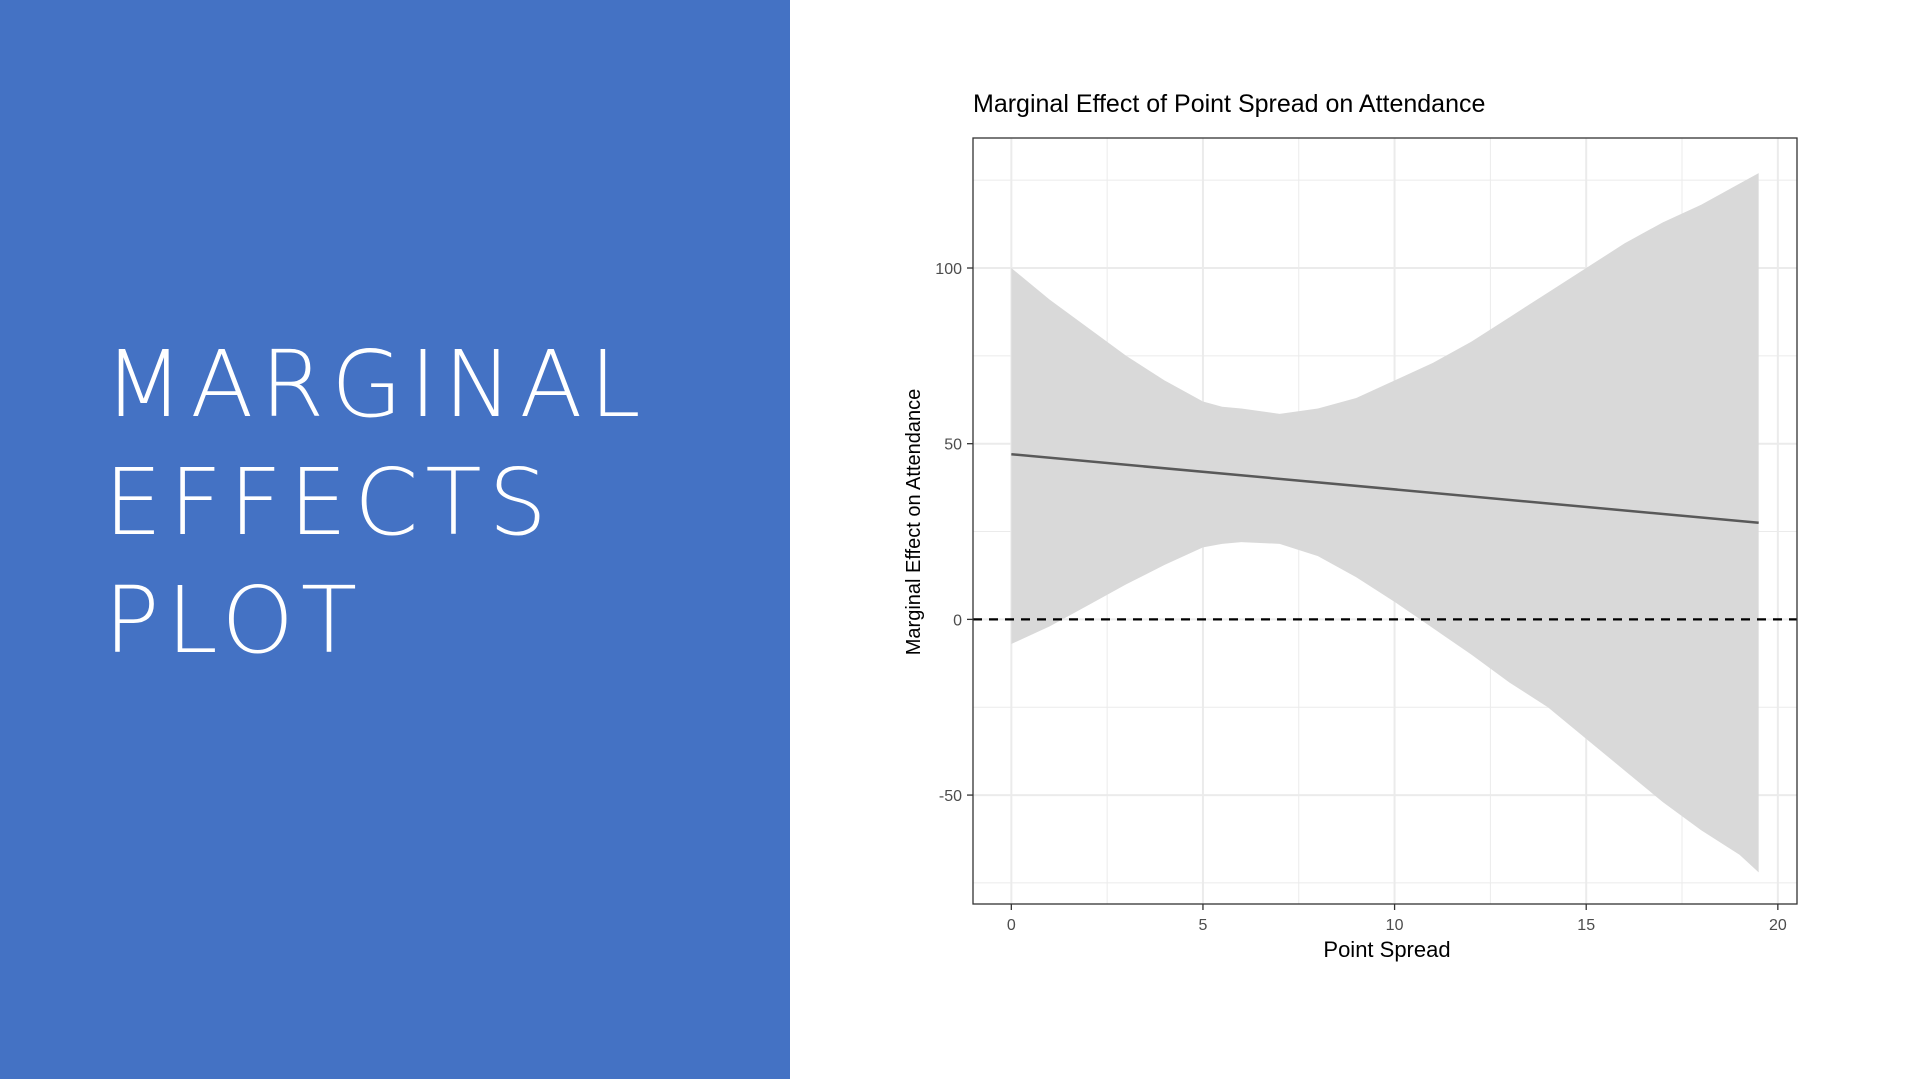 Image resolution: width=1920 pixels, height=1079 pixels. What do you see at coordinates (234, 620) in the screenshot?
I see `slide-title-line-3: PLOT` at bounding box center [234, 620].